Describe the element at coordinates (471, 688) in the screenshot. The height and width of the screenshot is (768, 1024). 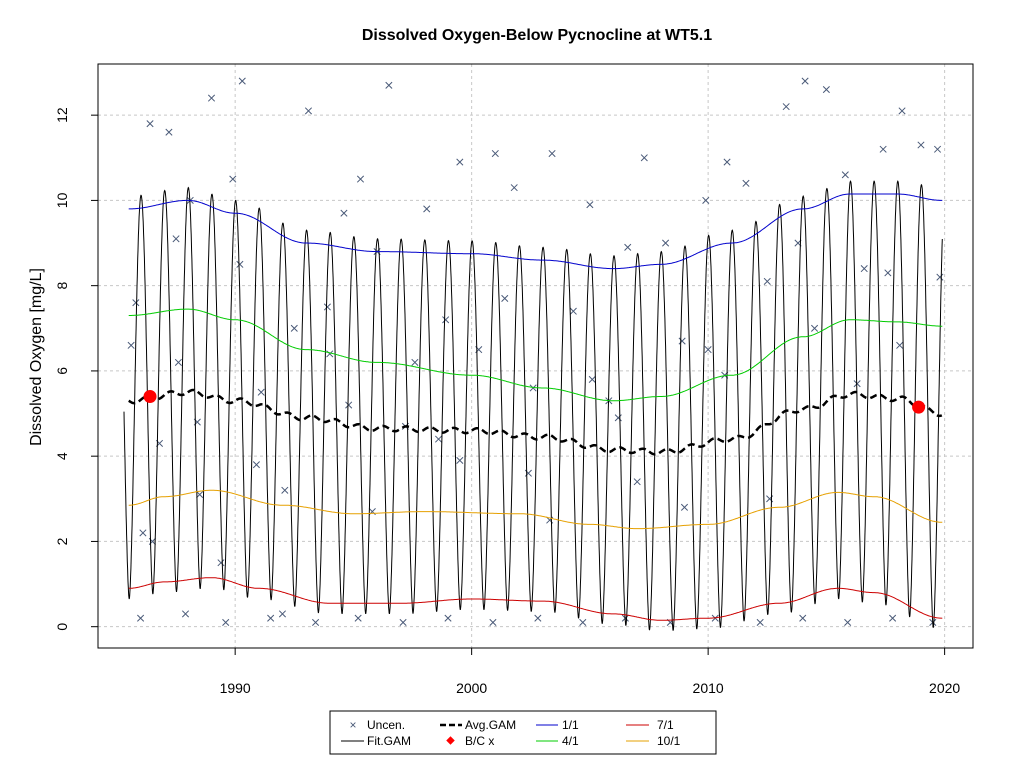
I see `x-tick-label: 2000` at that location.